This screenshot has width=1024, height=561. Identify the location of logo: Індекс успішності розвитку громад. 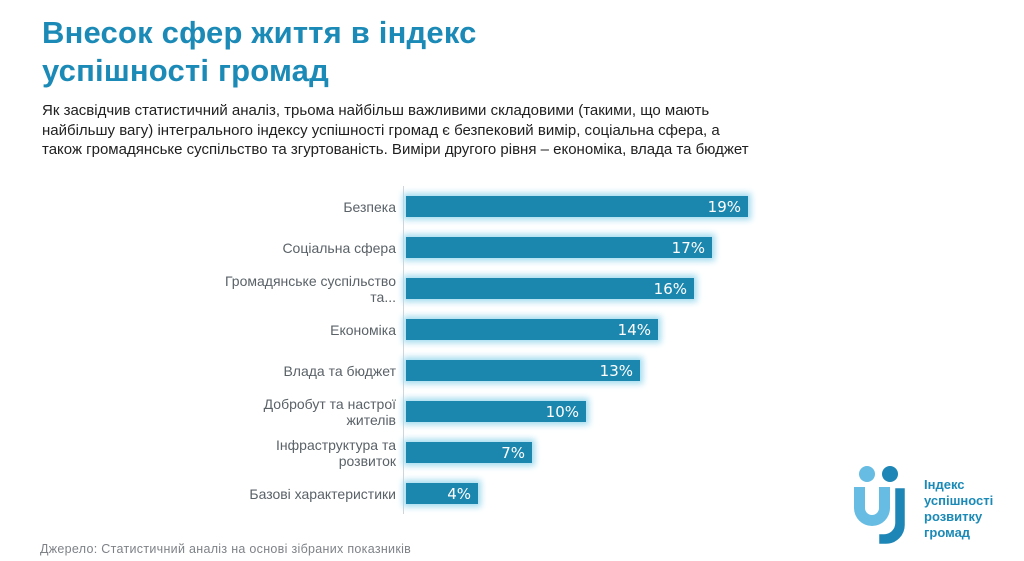
(921, 509).